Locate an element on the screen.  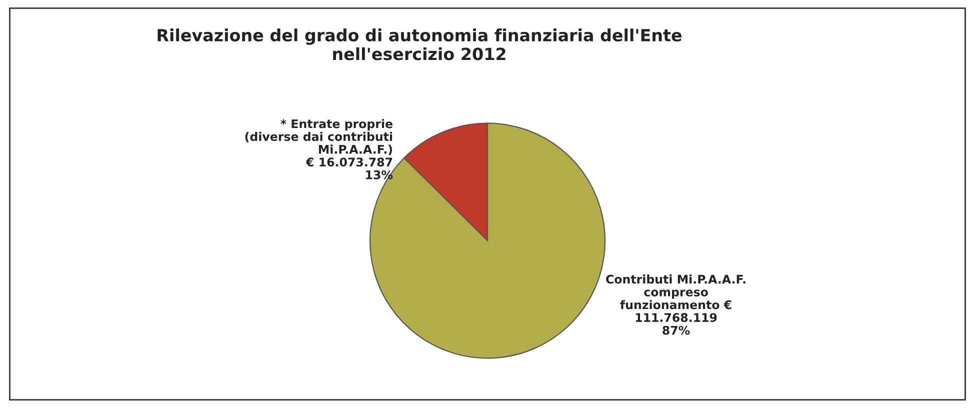
chart-title: Rilevazione del grado di autonomia finanziaria dell'Ente nell'esercizio 2012 is located at coordinates (420, 44).